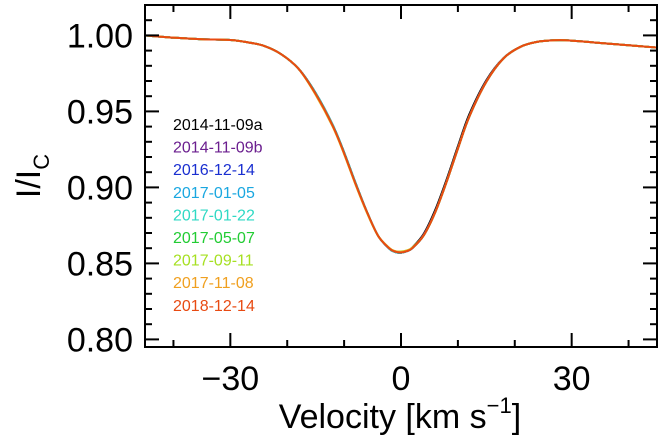 The image size is (664, 443). Describe the element at coordinates (214, 238) in the screenshot. I see `legend-entry-5: 2017-05-07` at that location.